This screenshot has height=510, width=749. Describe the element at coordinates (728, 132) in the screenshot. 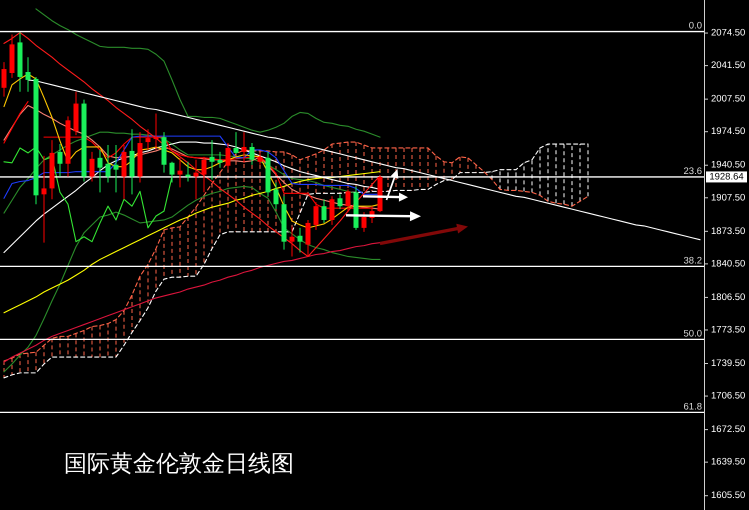

I see `y-tick-label: 1974.50` at that location.